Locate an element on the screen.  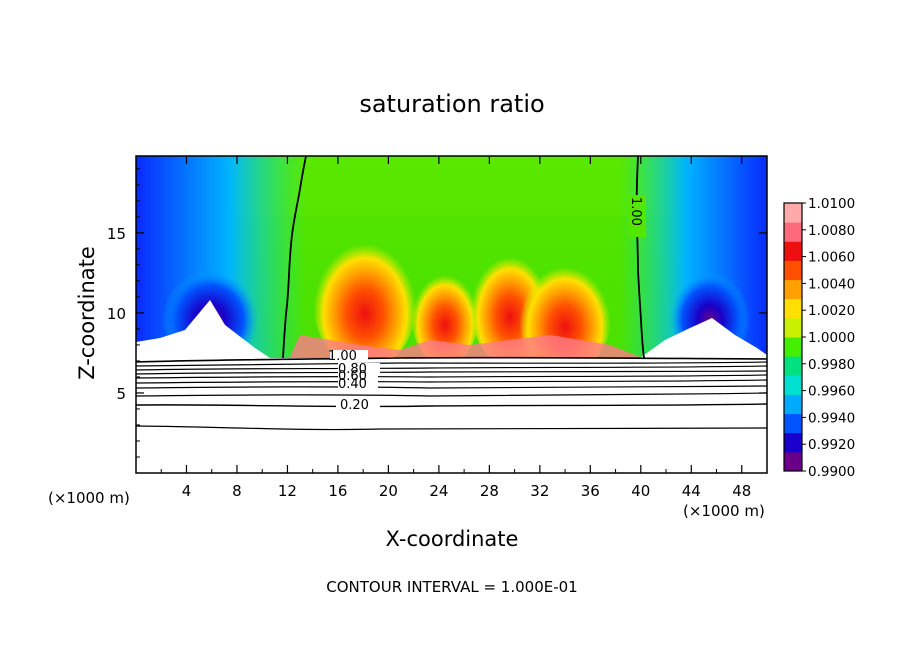
x-tick-label: 32 is located at coordinates (539, 491).